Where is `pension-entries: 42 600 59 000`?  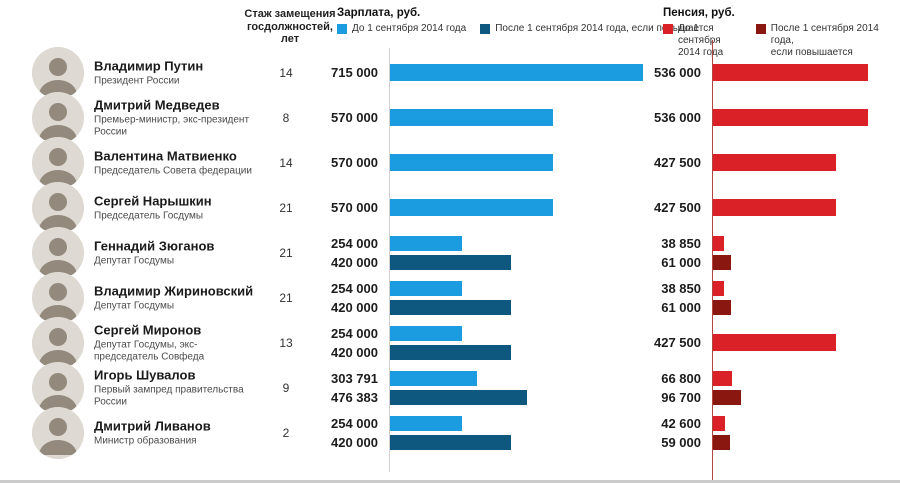
pension-entries: 42 600 59 000 is located at coordinates (682, 433).